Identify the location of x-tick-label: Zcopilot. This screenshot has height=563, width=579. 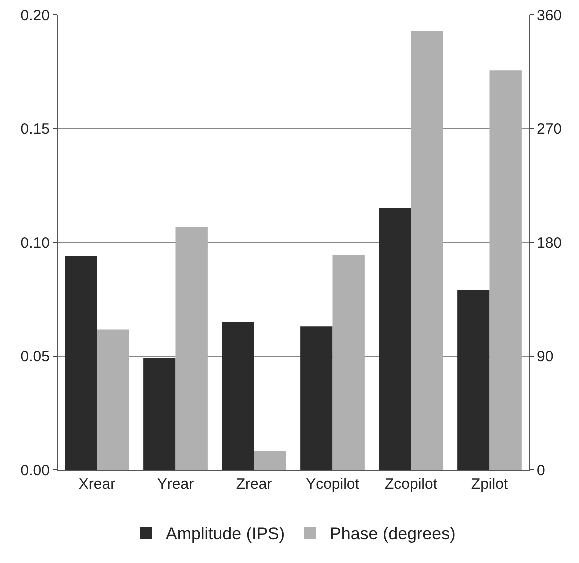
(411, 484).